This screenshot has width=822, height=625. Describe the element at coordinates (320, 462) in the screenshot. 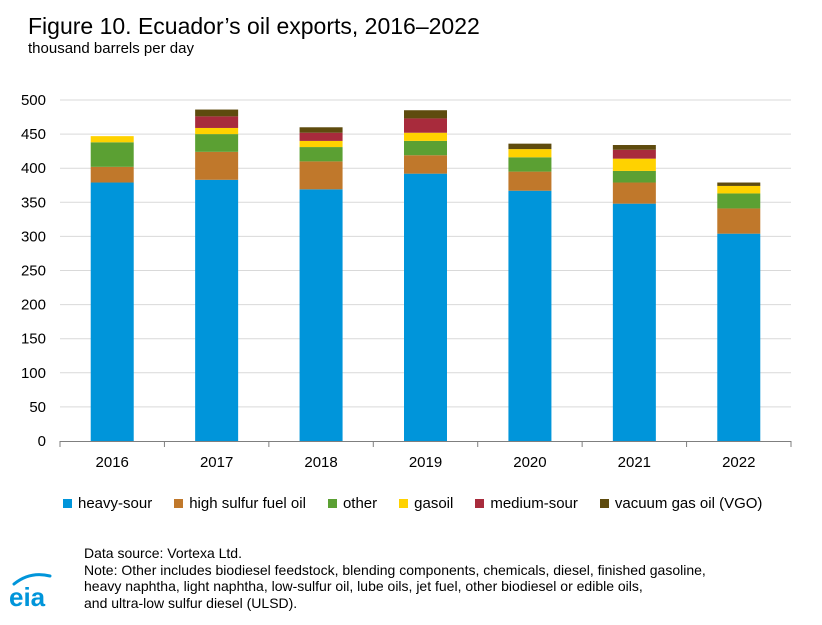

I see `x-tick-label: 2018` at that location.